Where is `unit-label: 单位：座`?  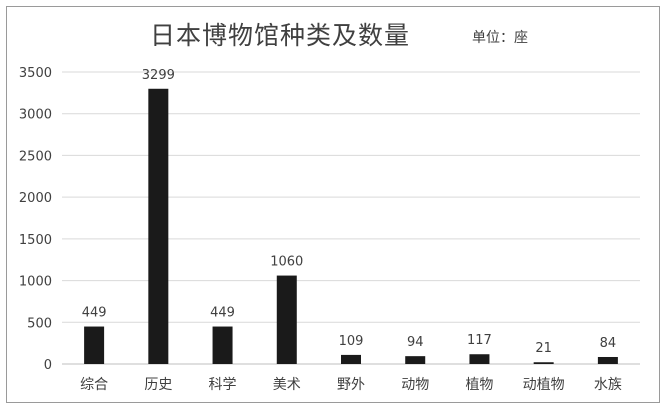
unit-label: 单位：座 is located at coordinates (500, 38).